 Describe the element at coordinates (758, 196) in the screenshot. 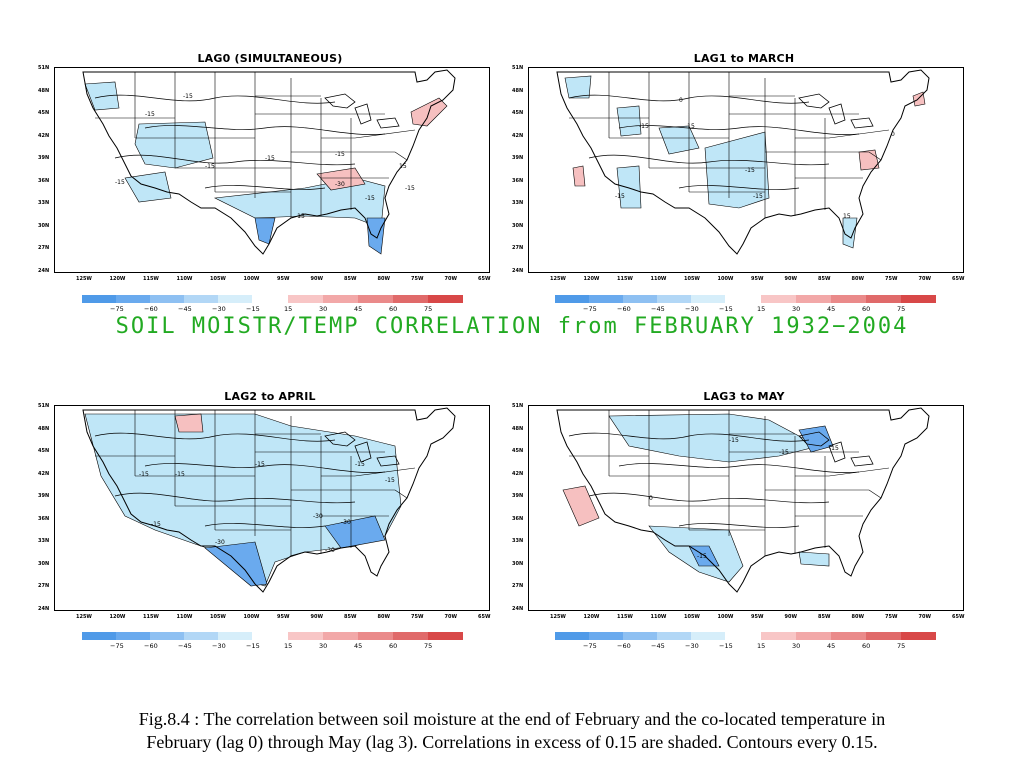

I see `panel-1-contour-label-4: -15` at that location.